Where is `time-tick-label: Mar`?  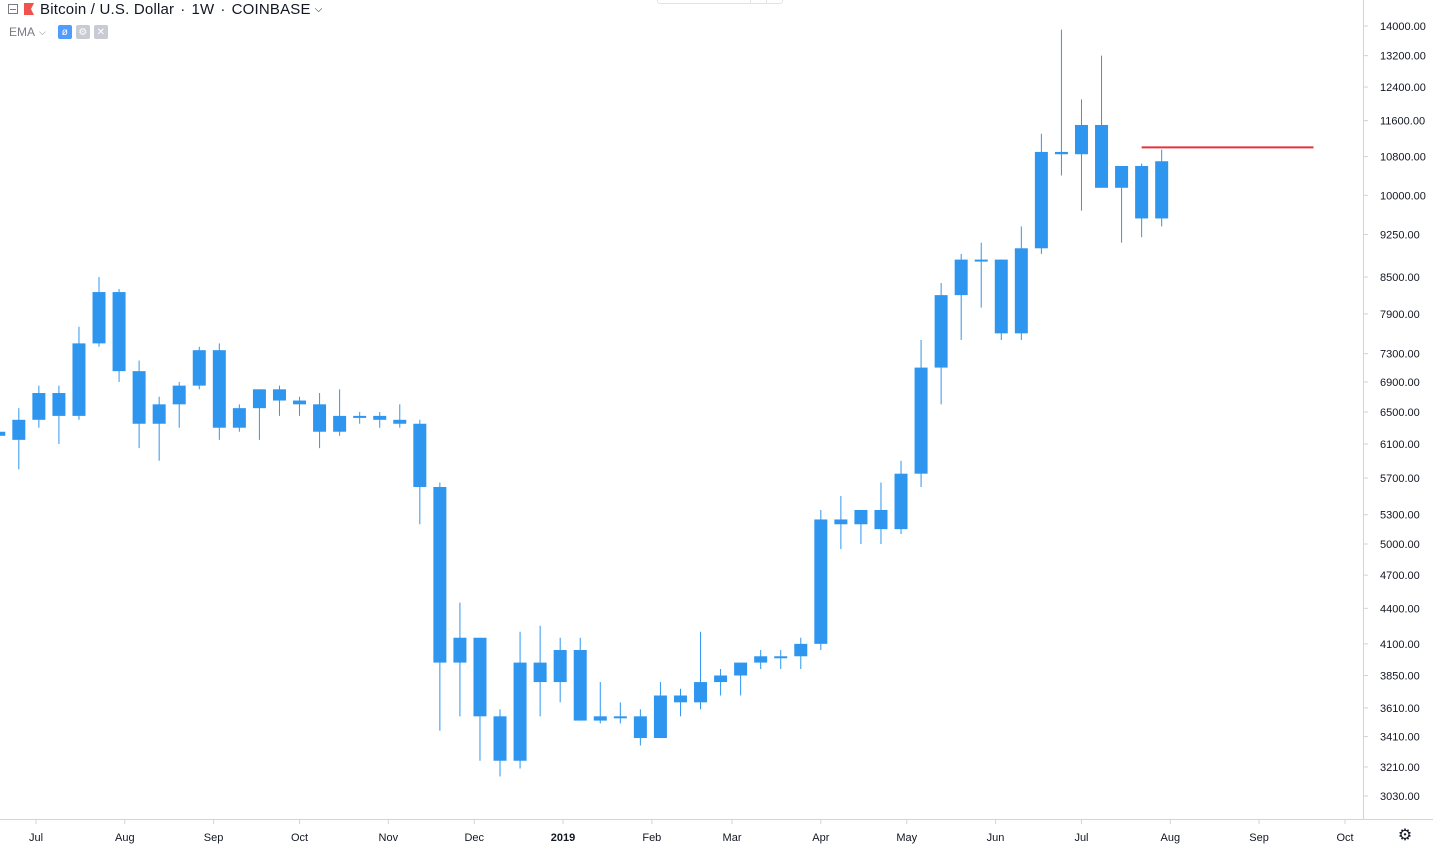
time-tick-label: Mar is located at coordinates (732, 838).